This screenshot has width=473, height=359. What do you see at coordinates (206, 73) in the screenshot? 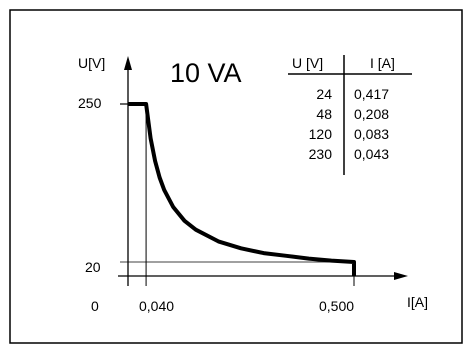
I see `chart-title: 10 VA` at bounding box center [206, 73].